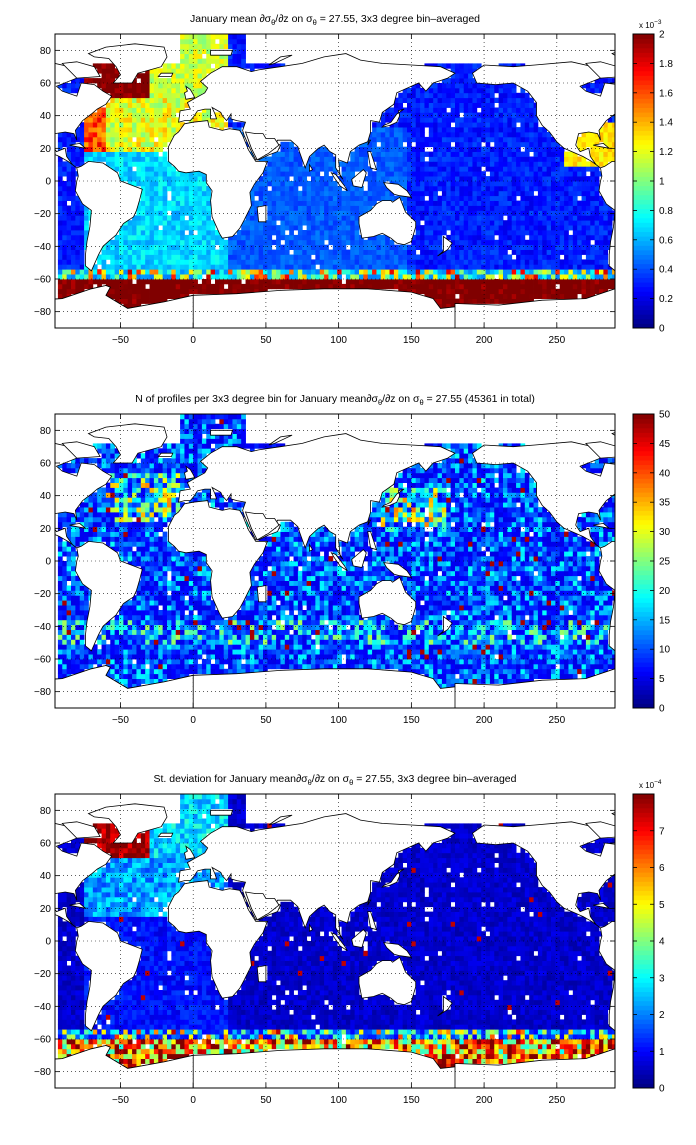 Image resolution: width=696 pixels, height=1145 pixels. What do you see at coordinates (120, 340) in the screenshot?
I see `x-tick-label: −50` at bounding box center [120, 340].